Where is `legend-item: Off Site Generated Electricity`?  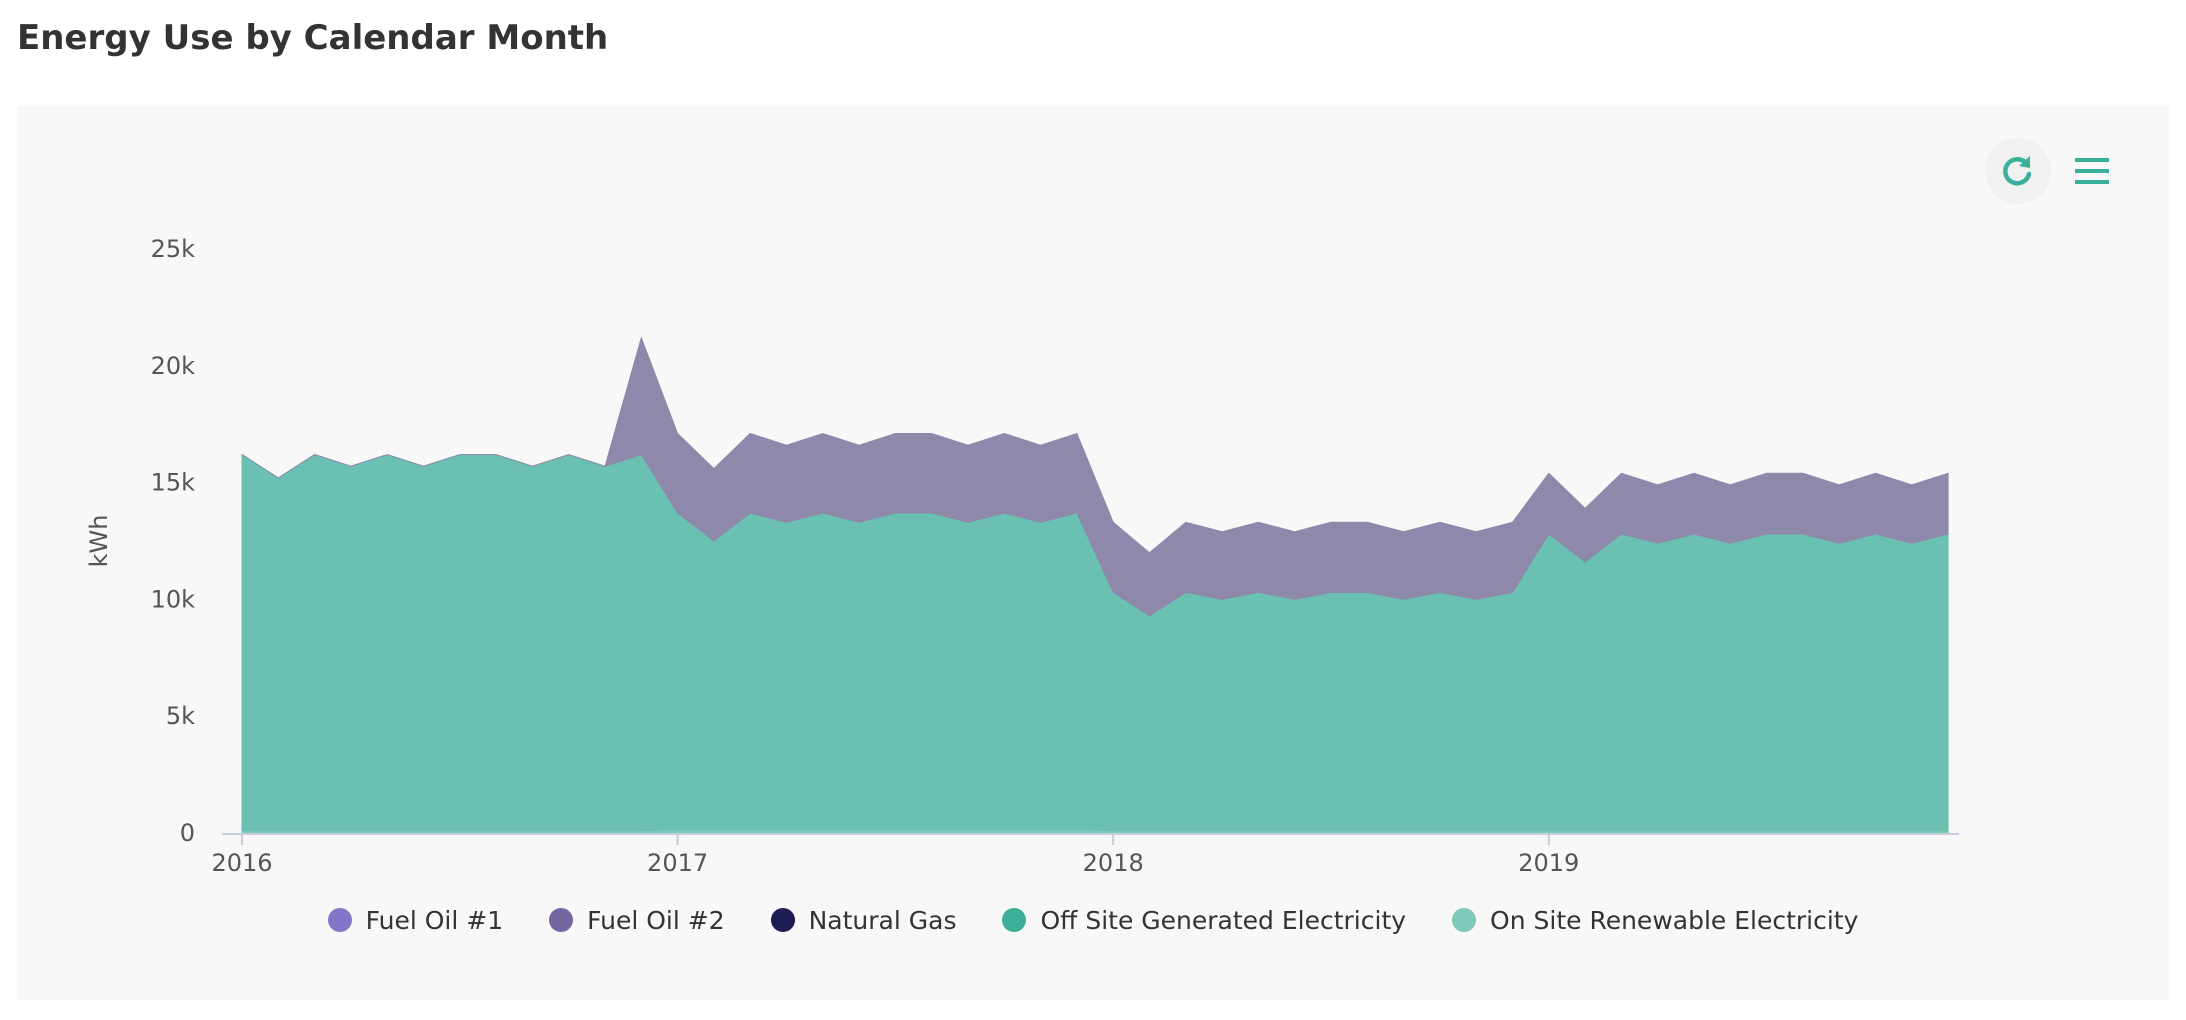
legend-item: Off Site Generated Electricity is located at coordinates (1204, 920).